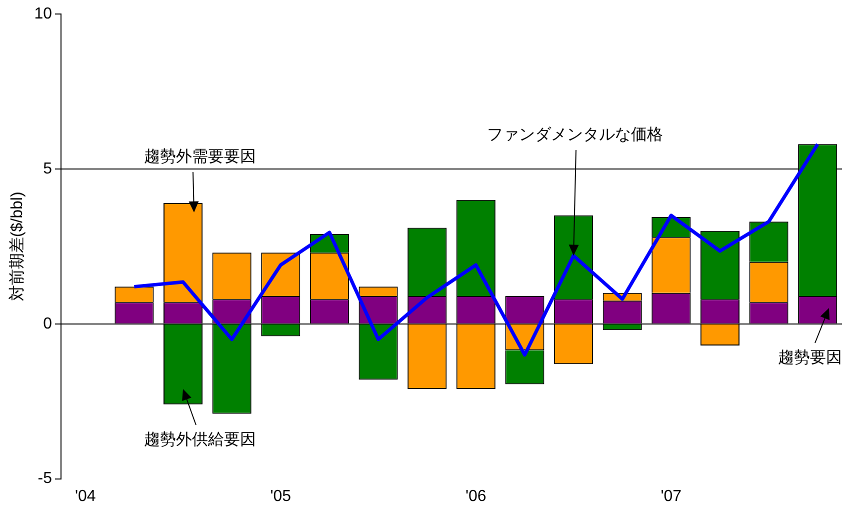 The height and width of the screenshot is (516, 846). What do you see at coordinates (200, 439) in the screenshot?
I see `annotation: 趨勢外供給要因` at bounding box center [200, 439].